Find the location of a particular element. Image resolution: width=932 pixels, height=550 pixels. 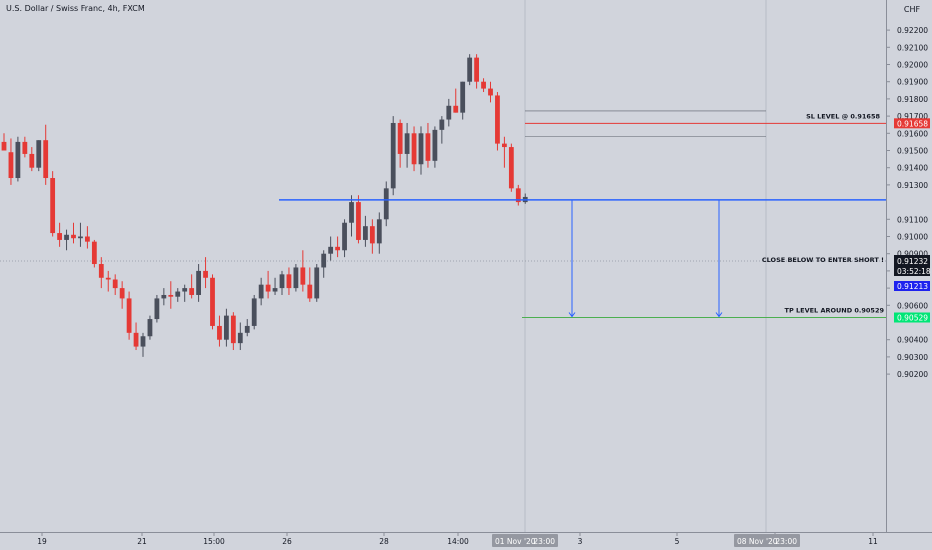

sl-price-tag: 0.91658 is located at coordinates (912, 123).